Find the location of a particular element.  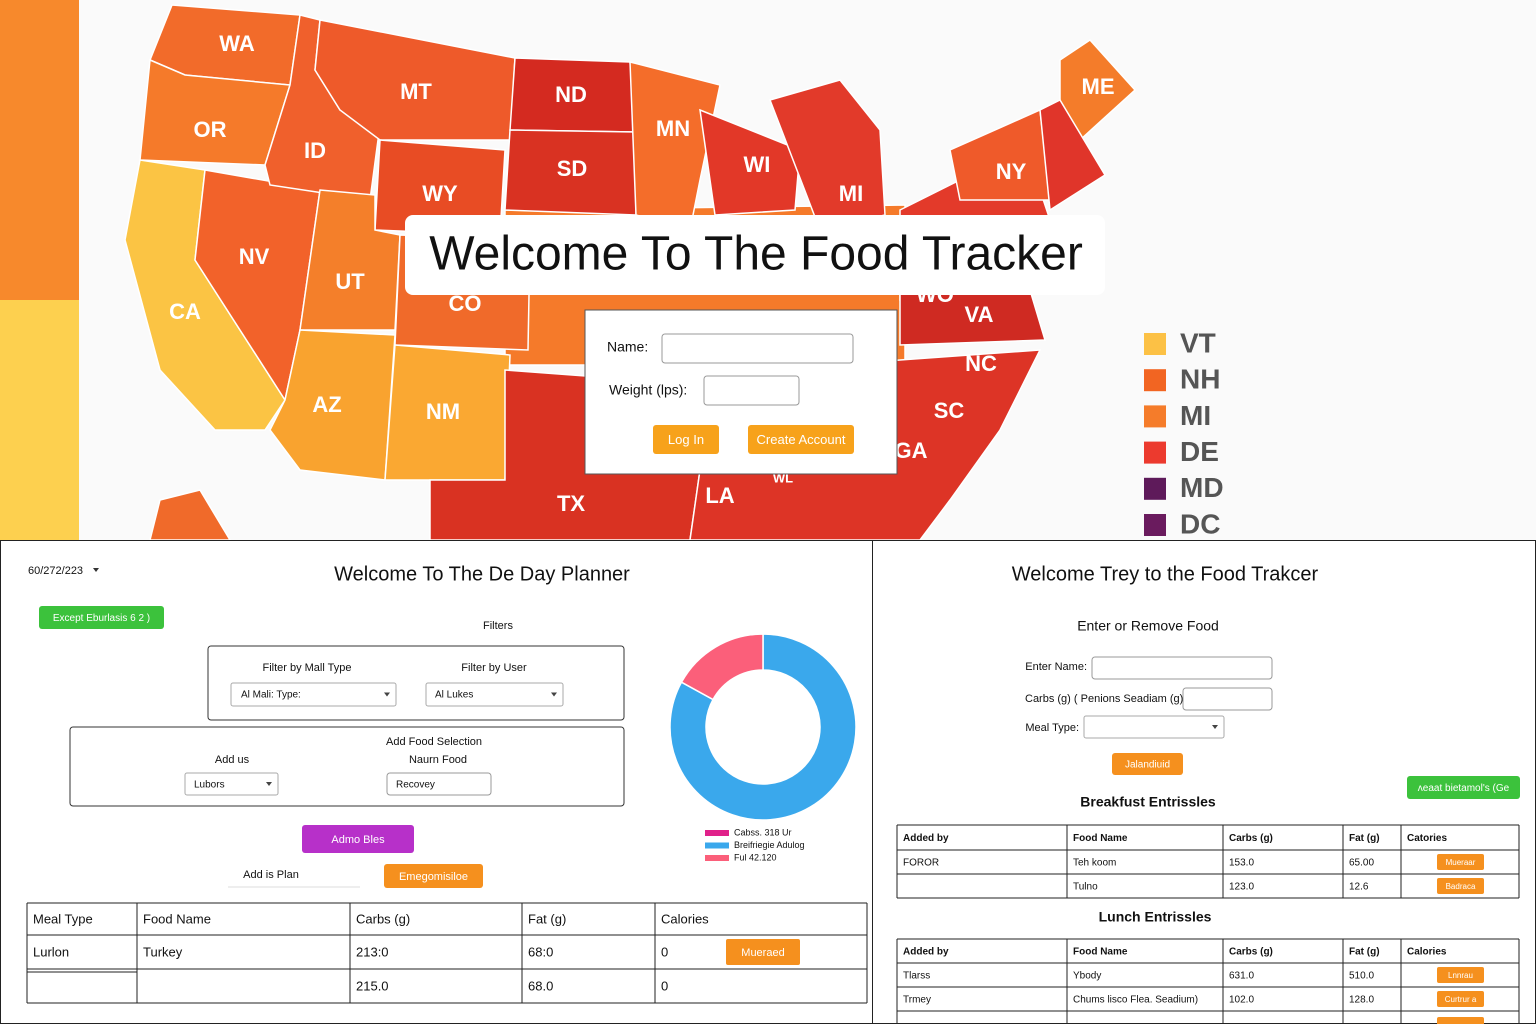

state-label: OR is located at coordinates (210, 129).